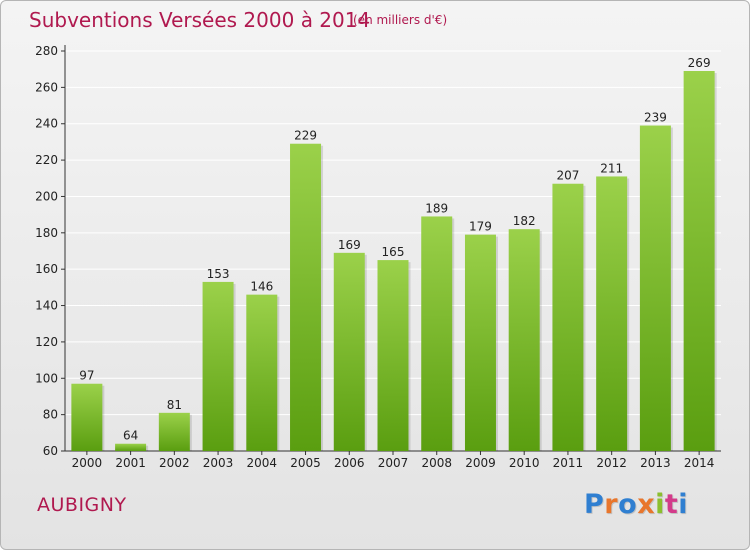  Describe the element at coordinates (594, 504) in the screenshot. I see `logo-letter: P` at that location.